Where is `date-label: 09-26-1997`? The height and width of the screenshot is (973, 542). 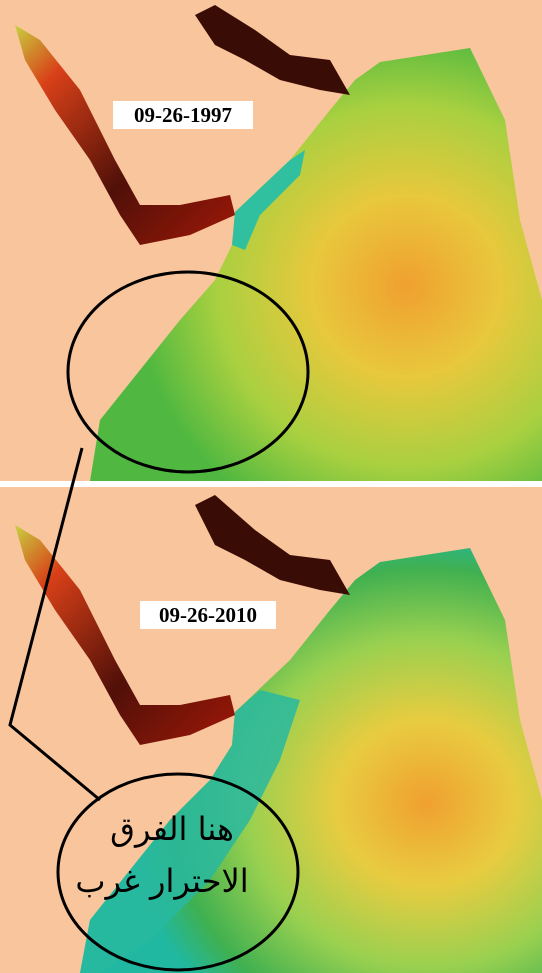
date-label: 09-26-1997 is located at coordinates (183, 115).